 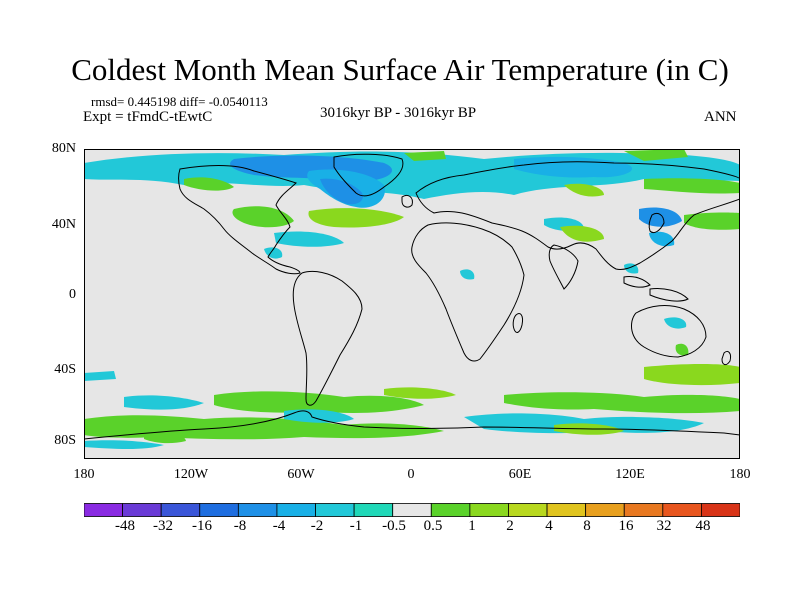 What do you see at coordinates (664, 526) in the screenshot?
I see `colorbar-label: 32` at bounding box center [664, 526].